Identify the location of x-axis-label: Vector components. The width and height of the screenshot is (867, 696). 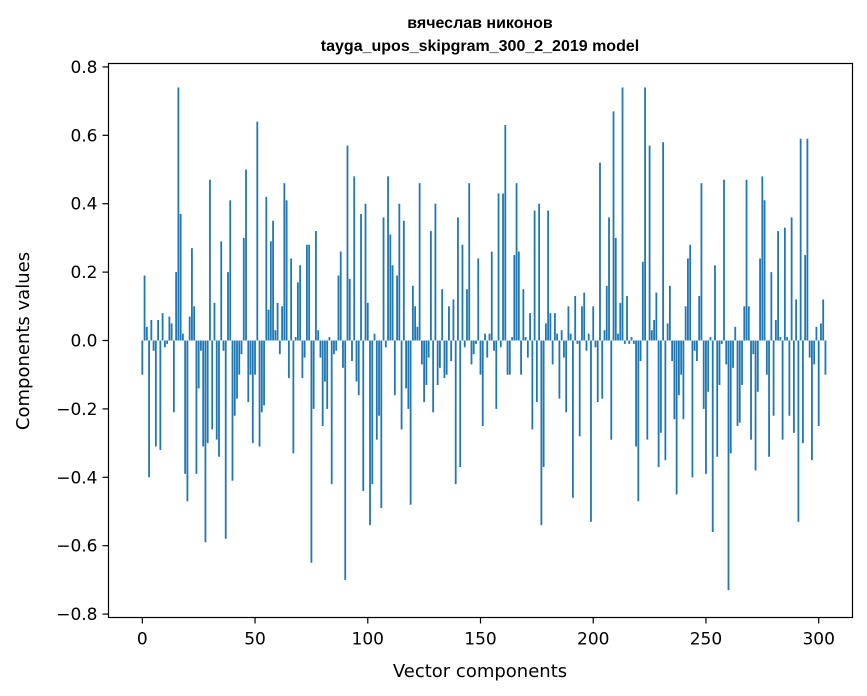
(480, 671).